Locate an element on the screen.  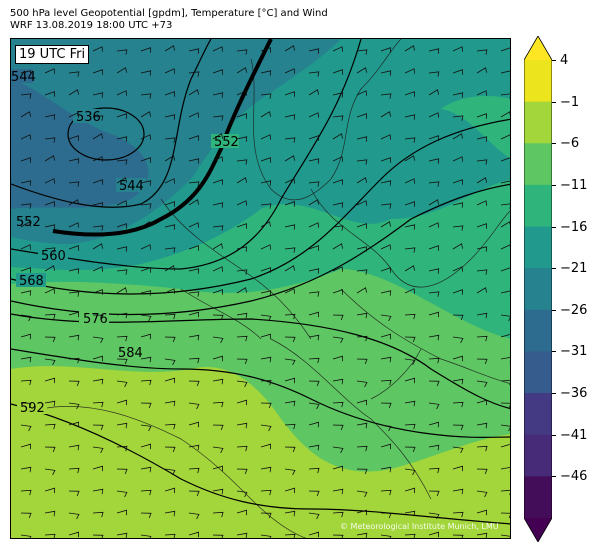
temperature-field-cold is located at coordinates (80, 144).